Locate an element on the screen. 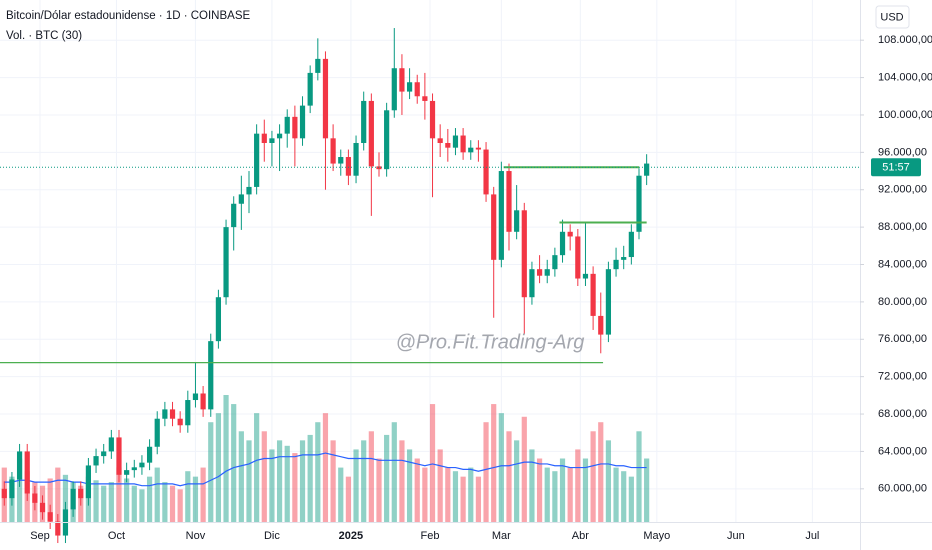 The width and height of the screenshot is (932, 550). x-tick-label: Jul is located at coordinates (812, 536).